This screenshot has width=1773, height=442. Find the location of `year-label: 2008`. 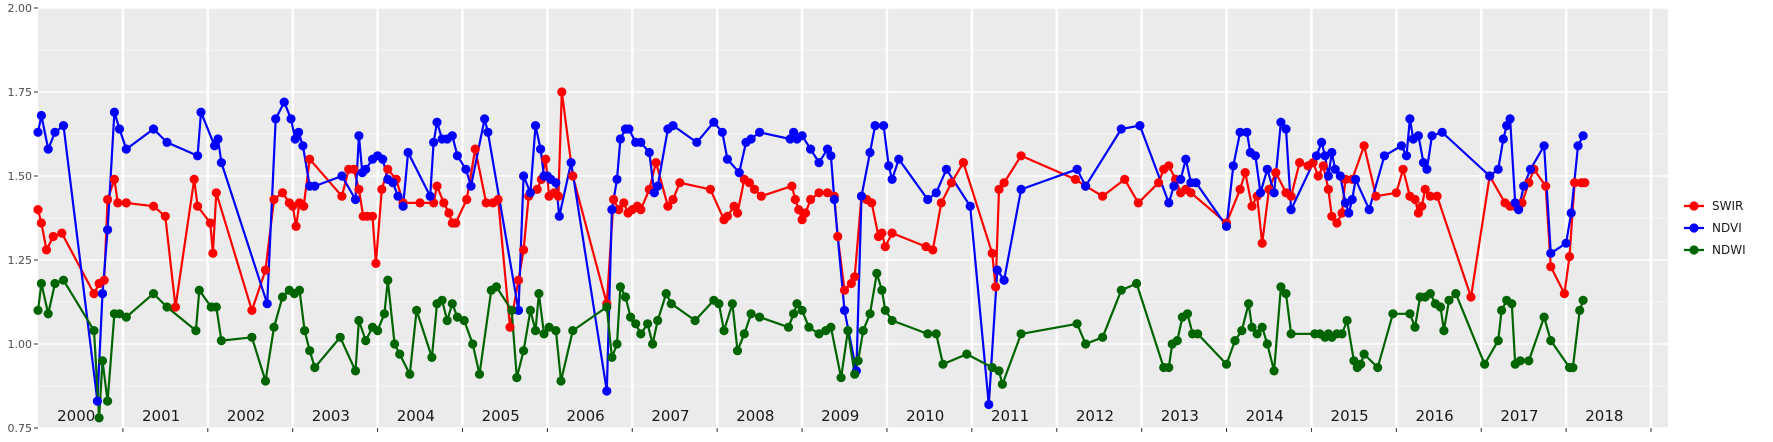

year-label: 2008 is located at coordinates (755, 416).